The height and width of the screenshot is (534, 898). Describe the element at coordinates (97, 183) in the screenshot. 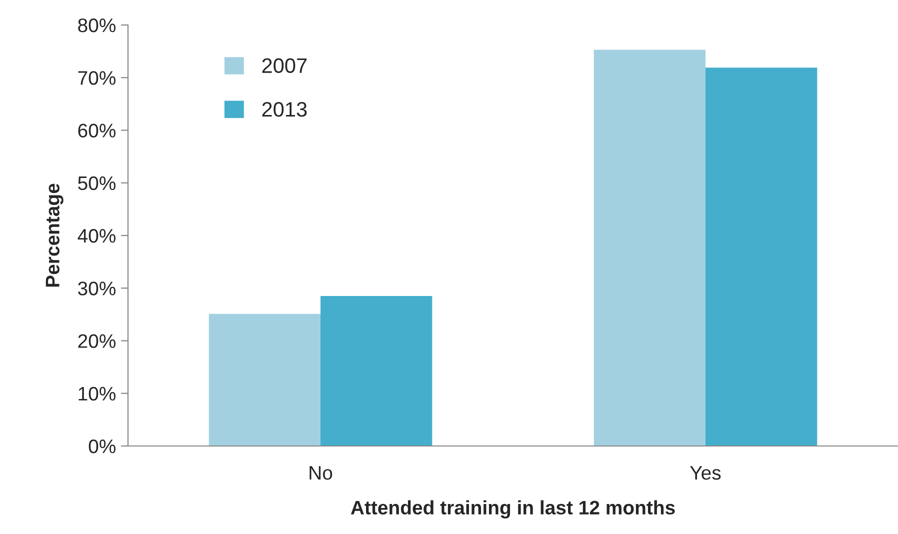

I see `y-tick-label: 50%` at that location.